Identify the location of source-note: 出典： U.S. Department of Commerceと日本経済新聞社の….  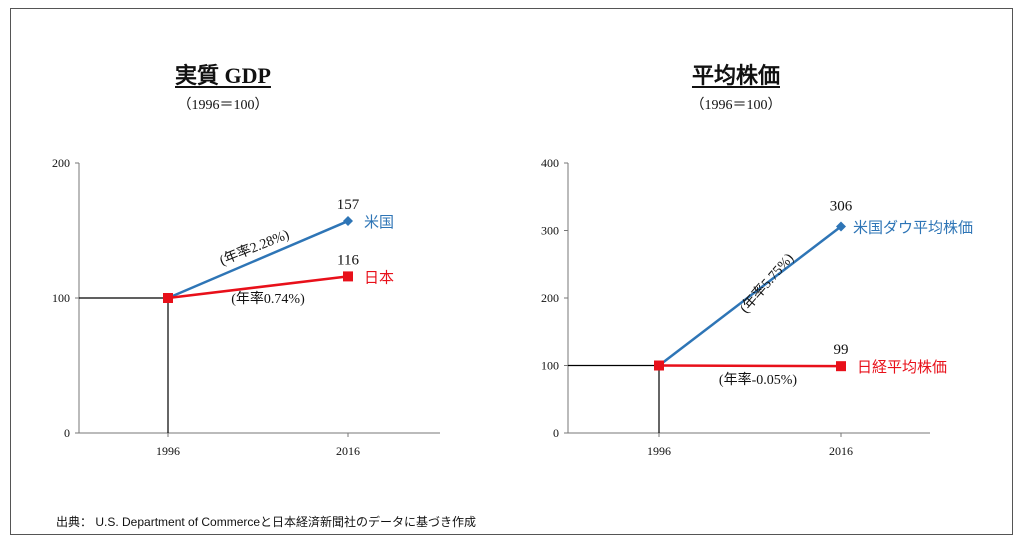
(266, 522).